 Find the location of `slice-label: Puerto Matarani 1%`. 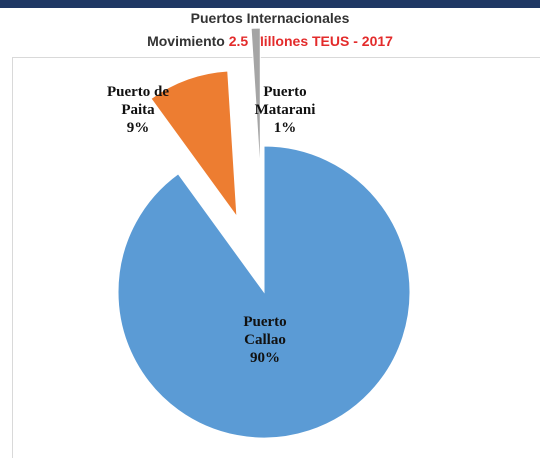

slice-label: Puerto Matarani 1% is located at coordinates (285, 110).